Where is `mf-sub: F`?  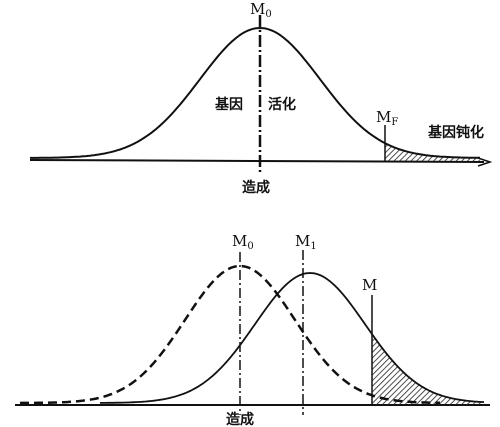 mf-sub: F is located at coordinates (394, 122).